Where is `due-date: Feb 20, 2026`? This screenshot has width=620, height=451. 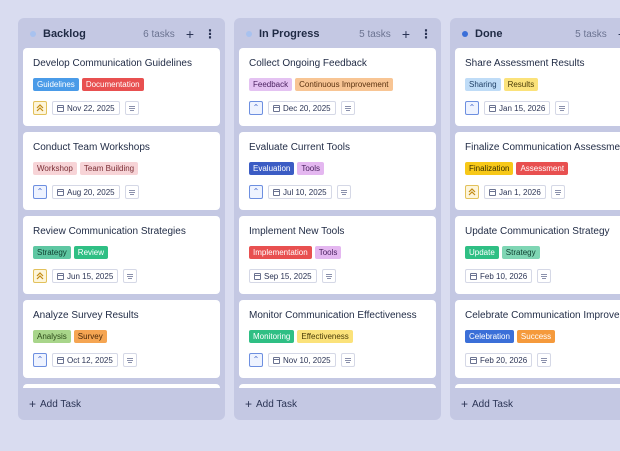 due-date: Feb 20, 2026 is located at coordinates (499, 360).